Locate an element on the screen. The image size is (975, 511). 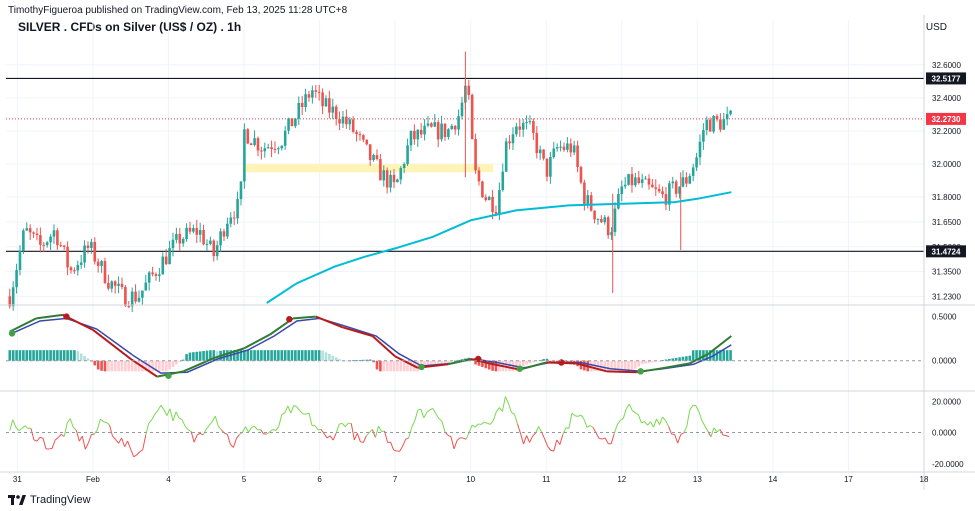
tradingview-logo: TradingView is located at coordinates (49, 500).